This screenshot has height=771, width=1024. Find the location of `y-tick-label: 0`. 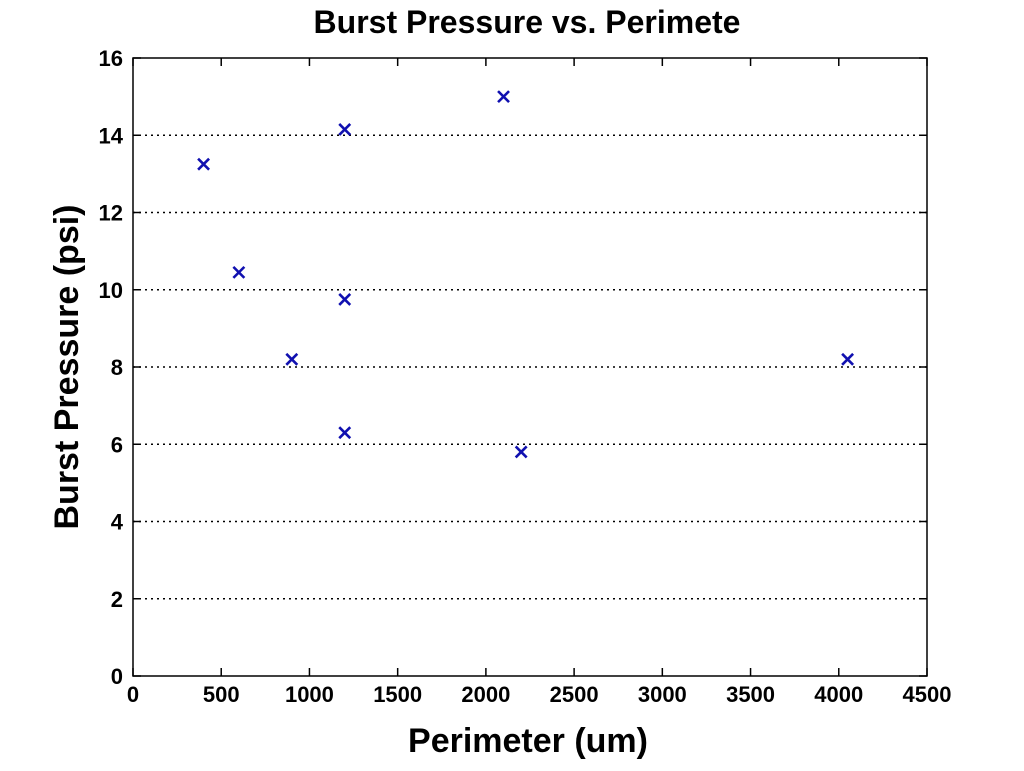

y-tick-label: 0 is located at coordinates (117, 676).